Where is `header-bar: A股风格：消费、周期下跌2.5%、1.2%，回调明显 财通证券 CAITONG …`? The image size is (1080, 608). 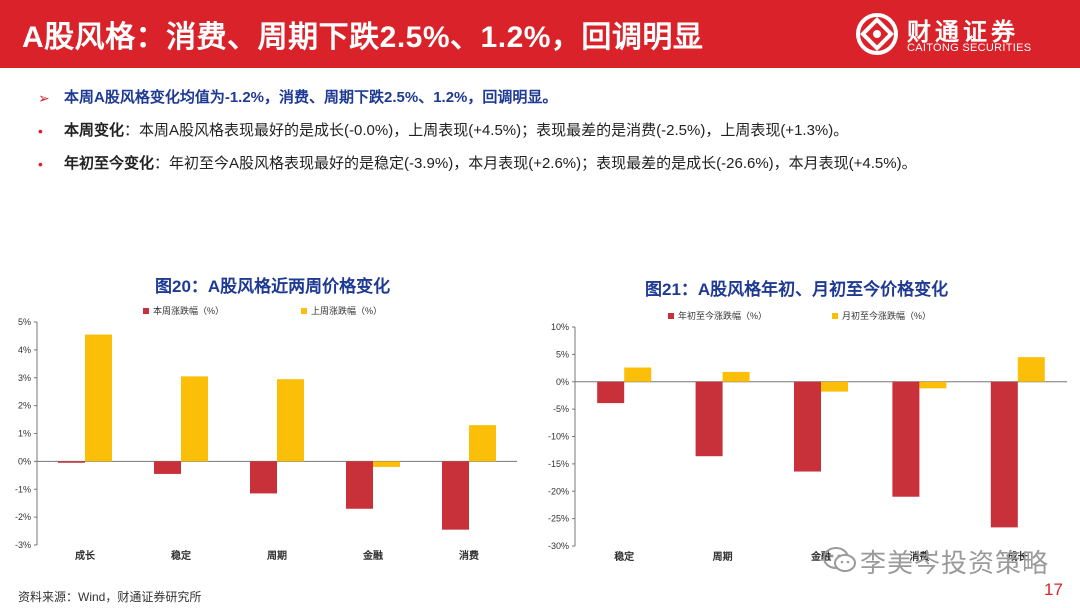 header-bar: A股风格：消费、周期下跌2.5%、1.2%，回调明显 财通证券 CAITONG … is located at coordinates (540, 34).